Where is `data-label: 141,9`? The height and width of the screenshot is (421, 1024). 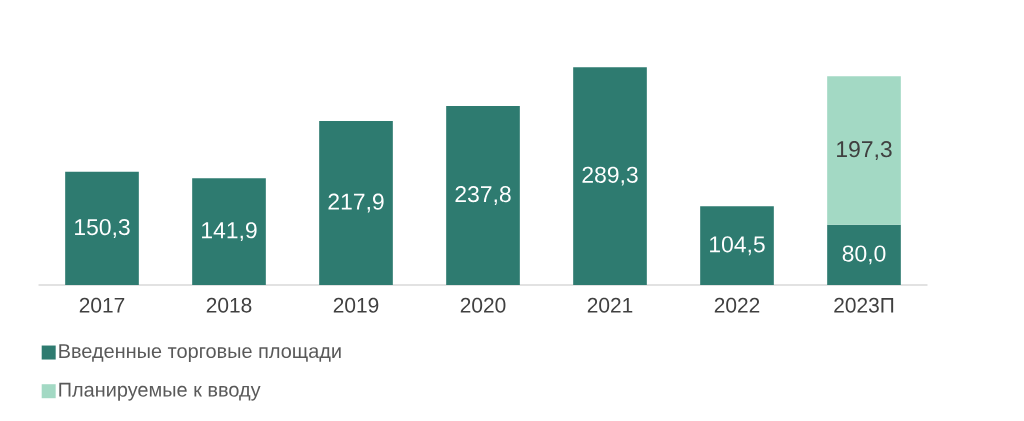 data-label: 141,9 is located at coordinates (229, 232).